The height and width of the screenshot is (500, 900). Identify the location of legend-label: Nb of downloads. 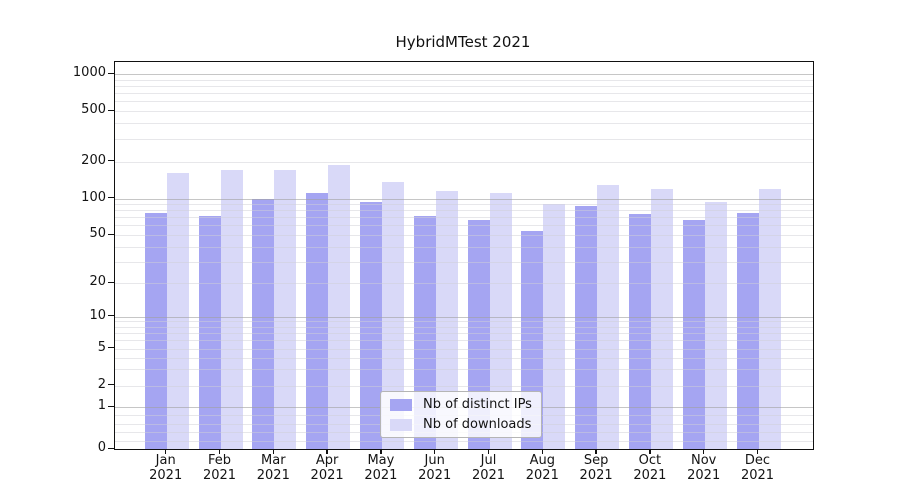
(477, 424).